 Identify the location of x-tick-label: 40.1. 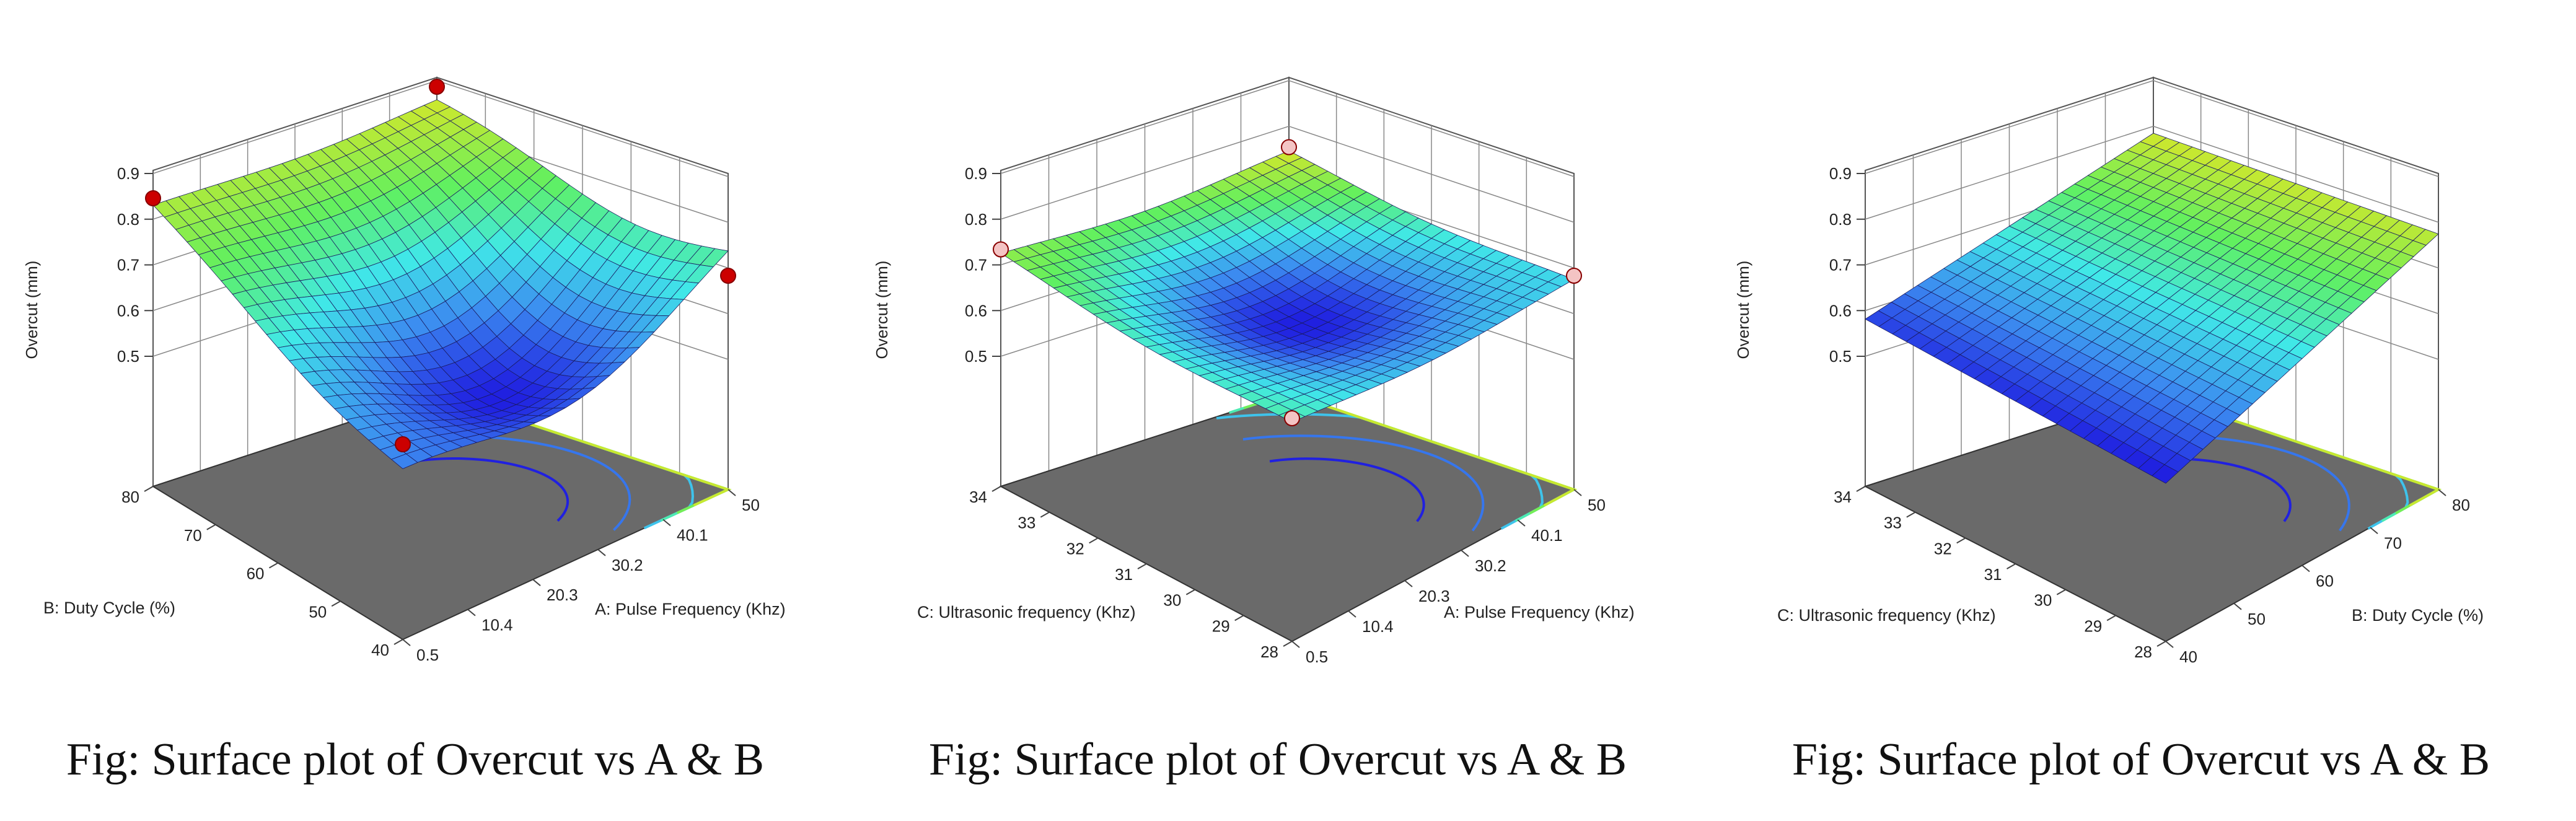
(1547, 535).